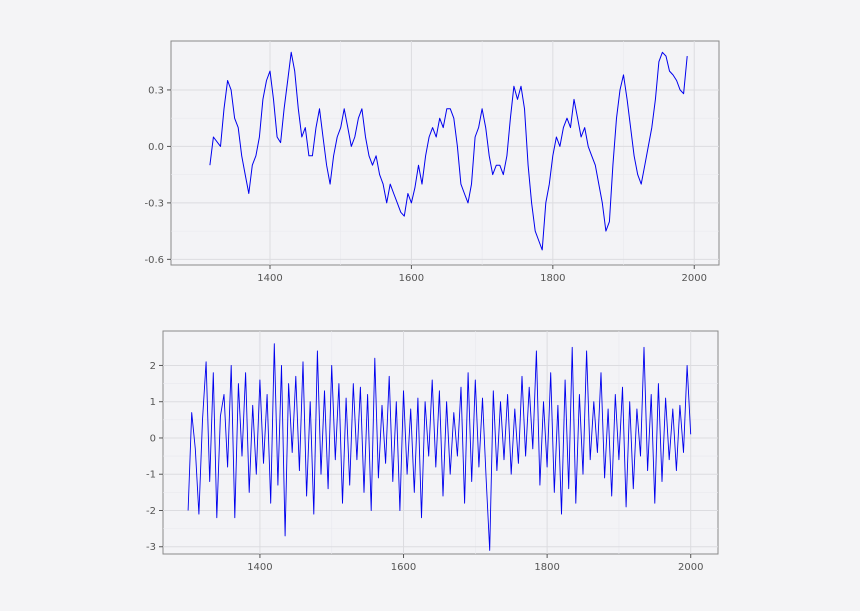 This screenshot has height=611, width=860. Describe the element at coordinates (156, 90) in the screenshot. I see `y-tick-label: 0.3` at that location.